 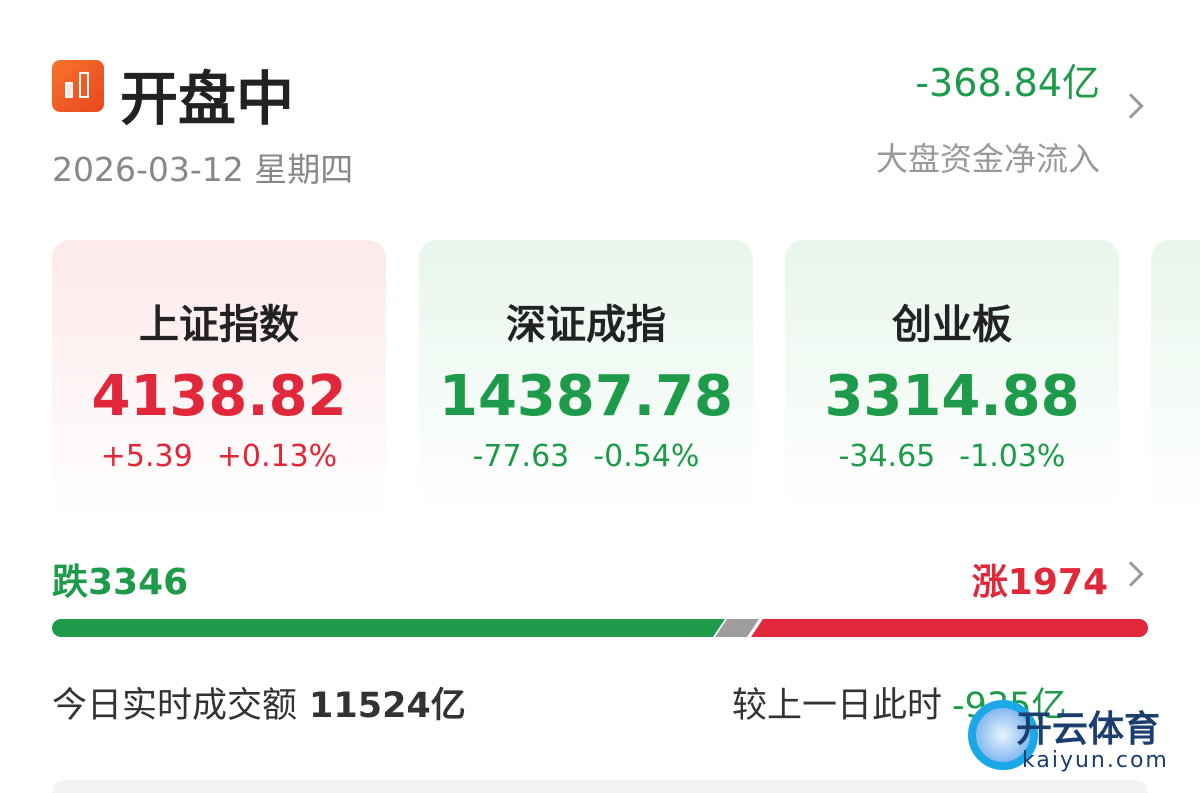 I want to click on index-name: 深证成指, so click(x=586, y=325).